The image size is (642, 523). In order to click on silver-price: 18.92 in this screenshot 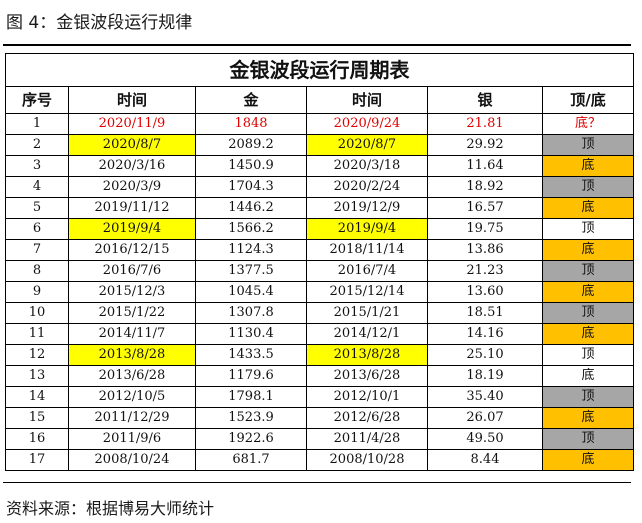, I will do `click(485, 187)`.